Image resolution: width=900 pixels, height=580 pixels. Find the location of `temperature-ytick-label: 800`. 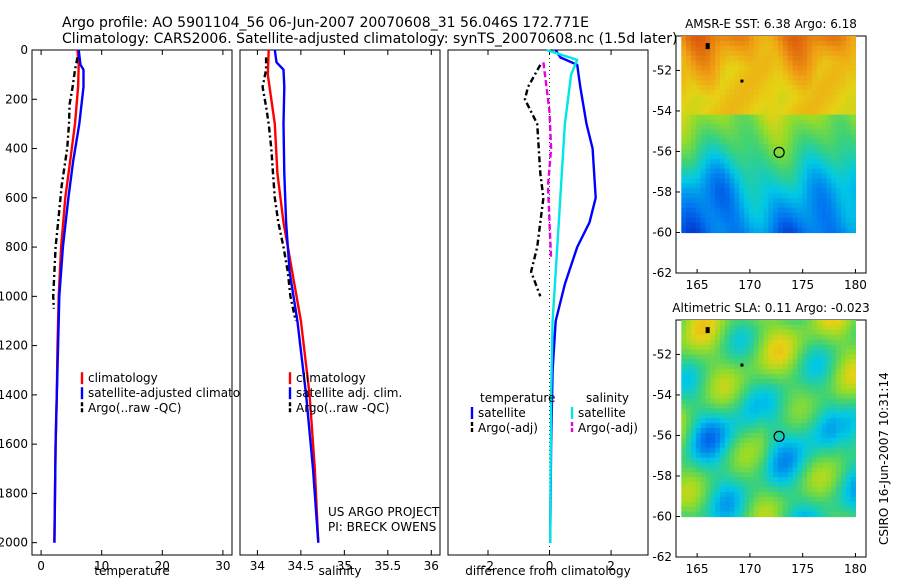

temperature-ytick-label: 800 is located at coordinates (16, 247).